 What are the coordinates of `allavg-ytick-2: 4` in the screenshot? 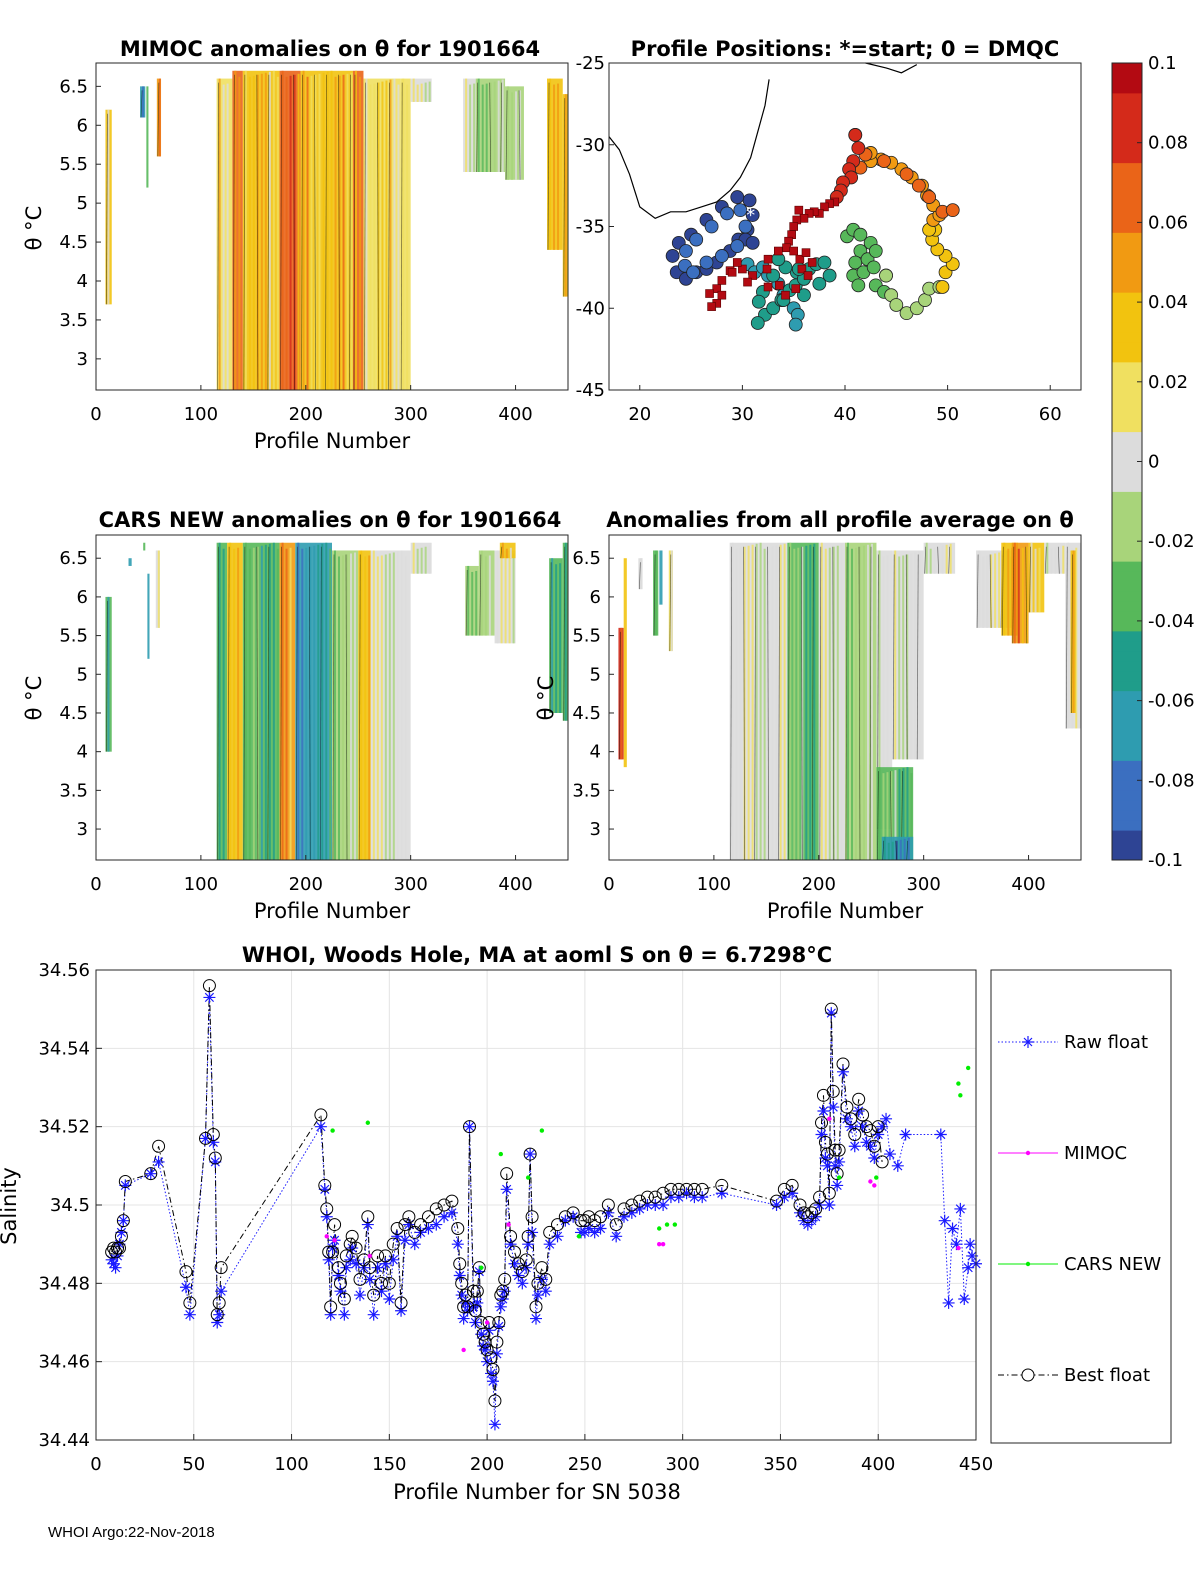 It's located at (595, 752).